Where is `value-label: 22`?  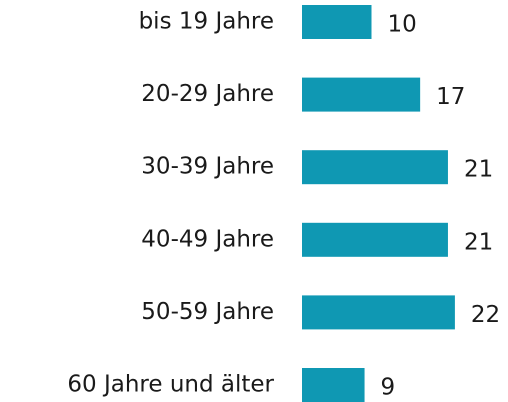 value-label: 22 is located at coordinates (485, 315).